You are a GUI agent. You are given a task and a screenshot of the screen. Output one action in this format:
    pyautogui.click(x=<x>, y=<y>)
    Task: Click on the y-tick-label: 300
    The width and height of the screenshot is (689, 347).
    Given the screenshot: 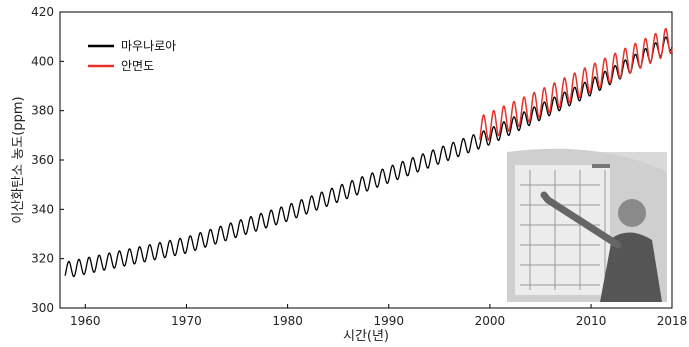 What is the action you would take?
    pyautogui.click(x=42, y=308)
    